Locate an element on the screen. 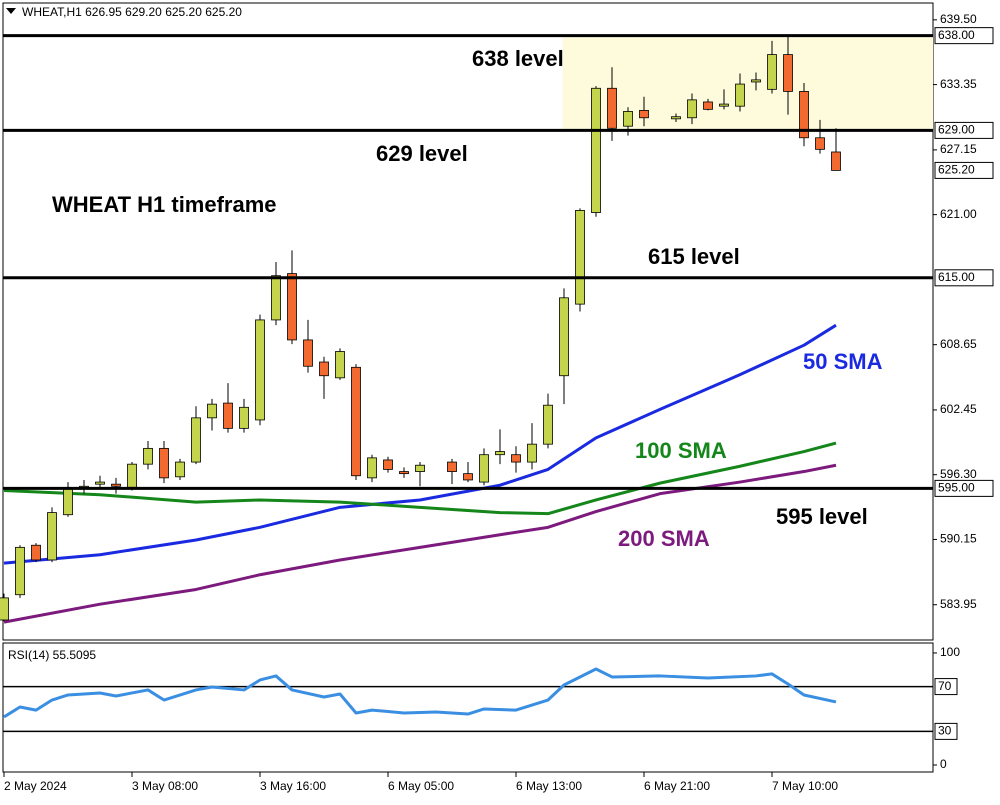  x-tick-label: 3 May 16:00 is located at coordinates (293, 786).